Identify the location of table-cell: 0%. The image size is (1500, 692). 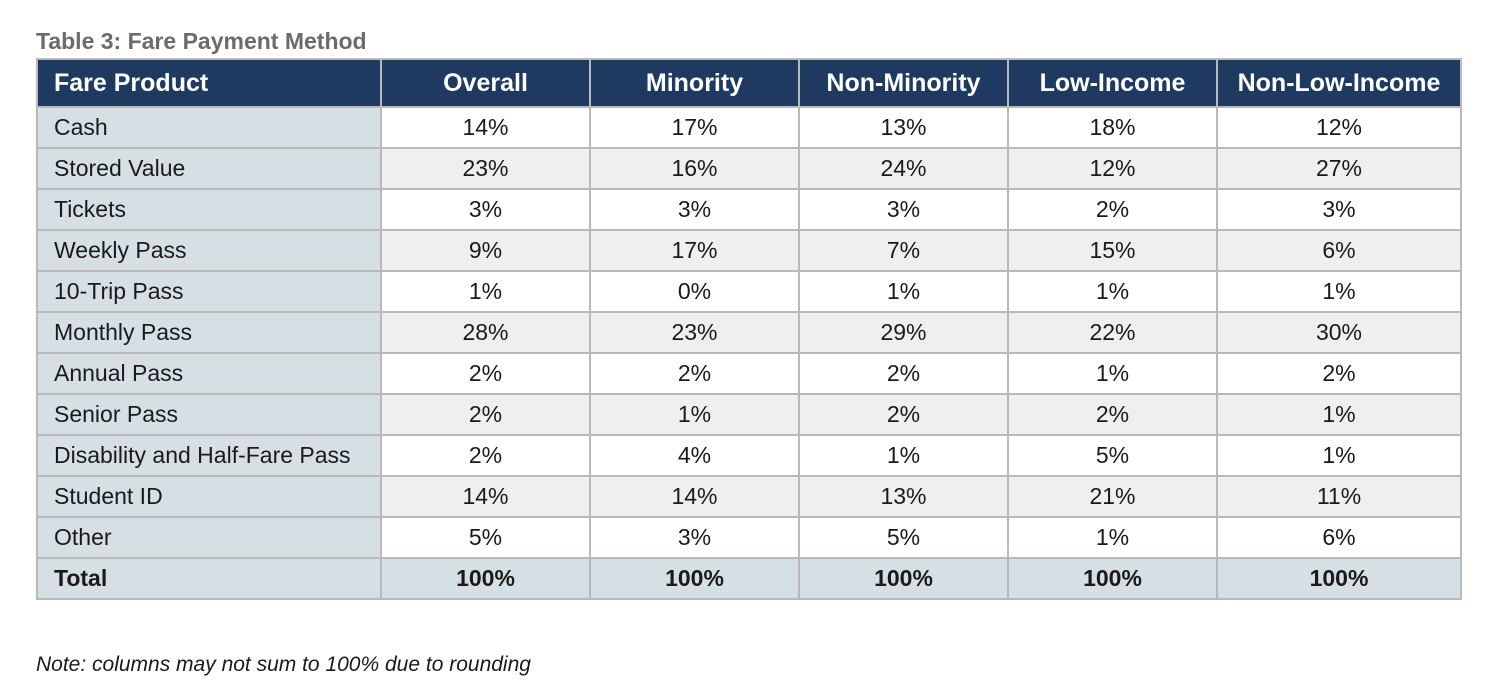
(694, 291).